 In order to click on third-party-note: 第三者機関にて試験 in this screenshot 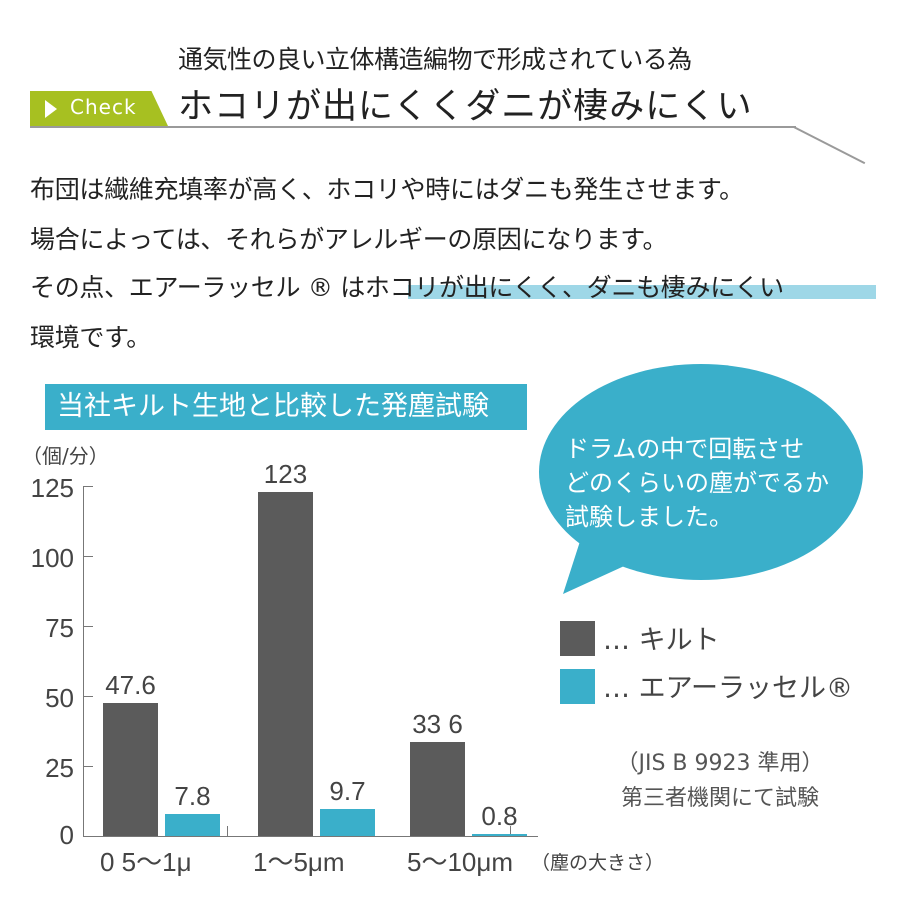, I will do `click(719, 798)`.